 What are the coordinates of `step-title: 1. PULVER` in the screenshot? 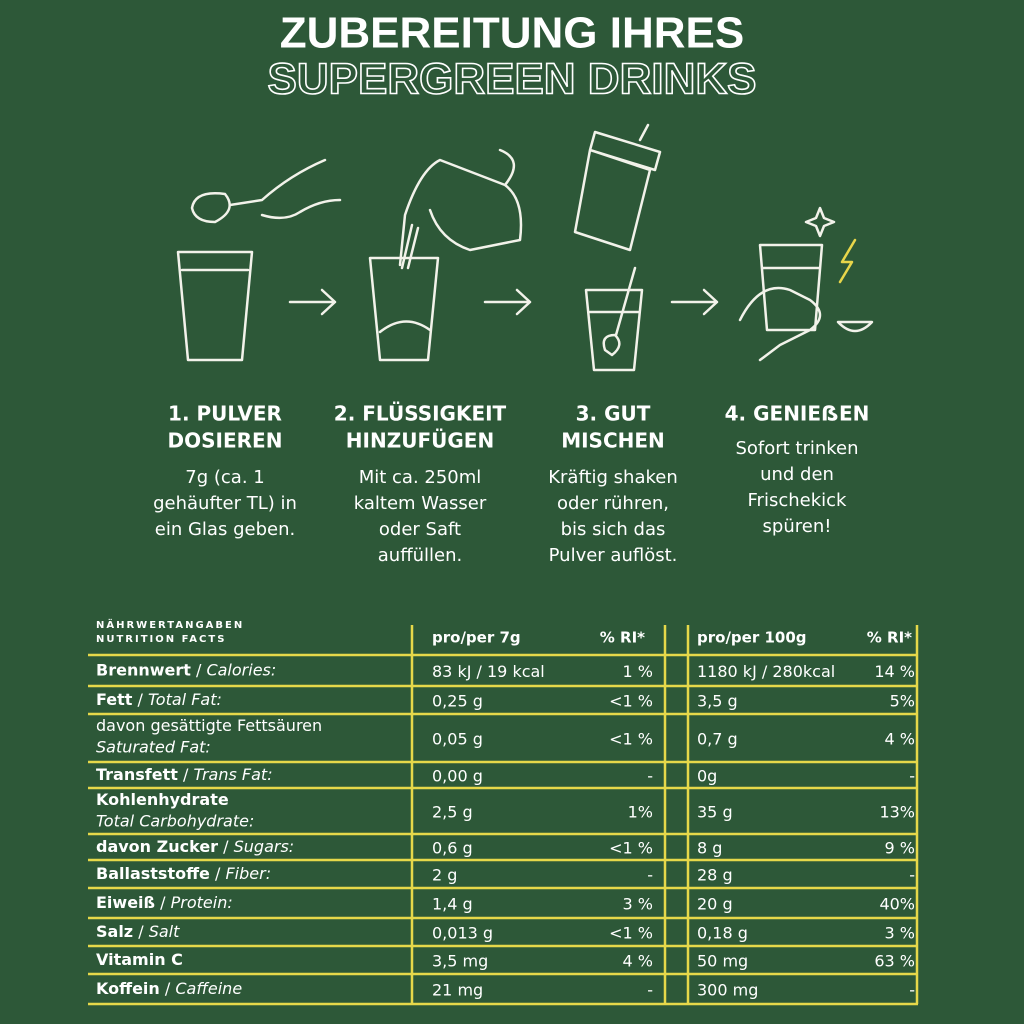 It's located at (225, 414).